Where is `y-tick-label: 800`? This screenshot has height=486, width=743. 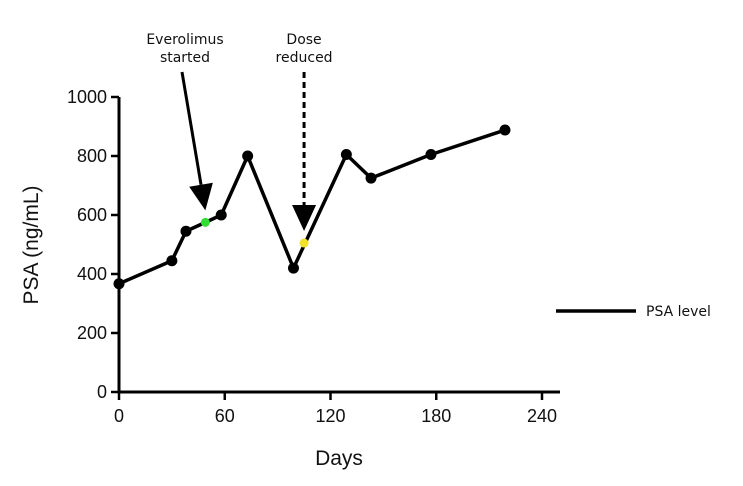 y-tick-label: 800 is located at coordinates (92, 156).